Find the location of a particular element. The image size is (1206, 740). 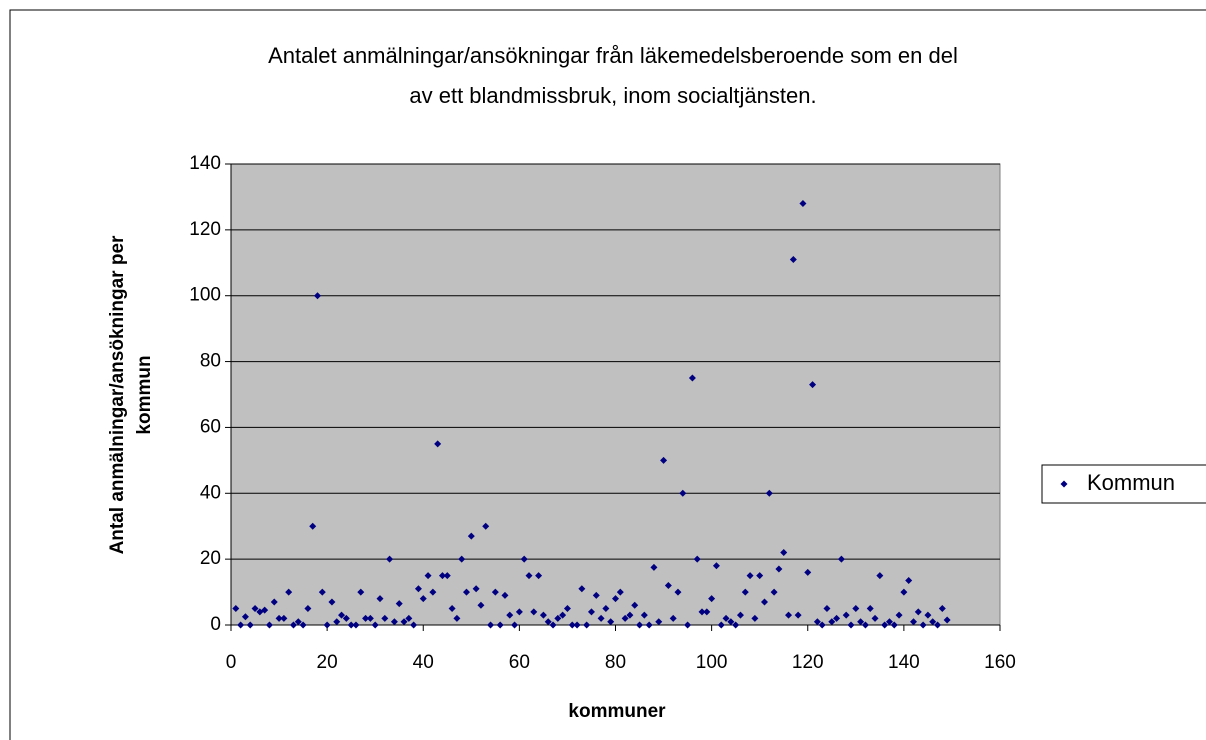

y-tick-label: 60 is located at coordinates (210, 426).